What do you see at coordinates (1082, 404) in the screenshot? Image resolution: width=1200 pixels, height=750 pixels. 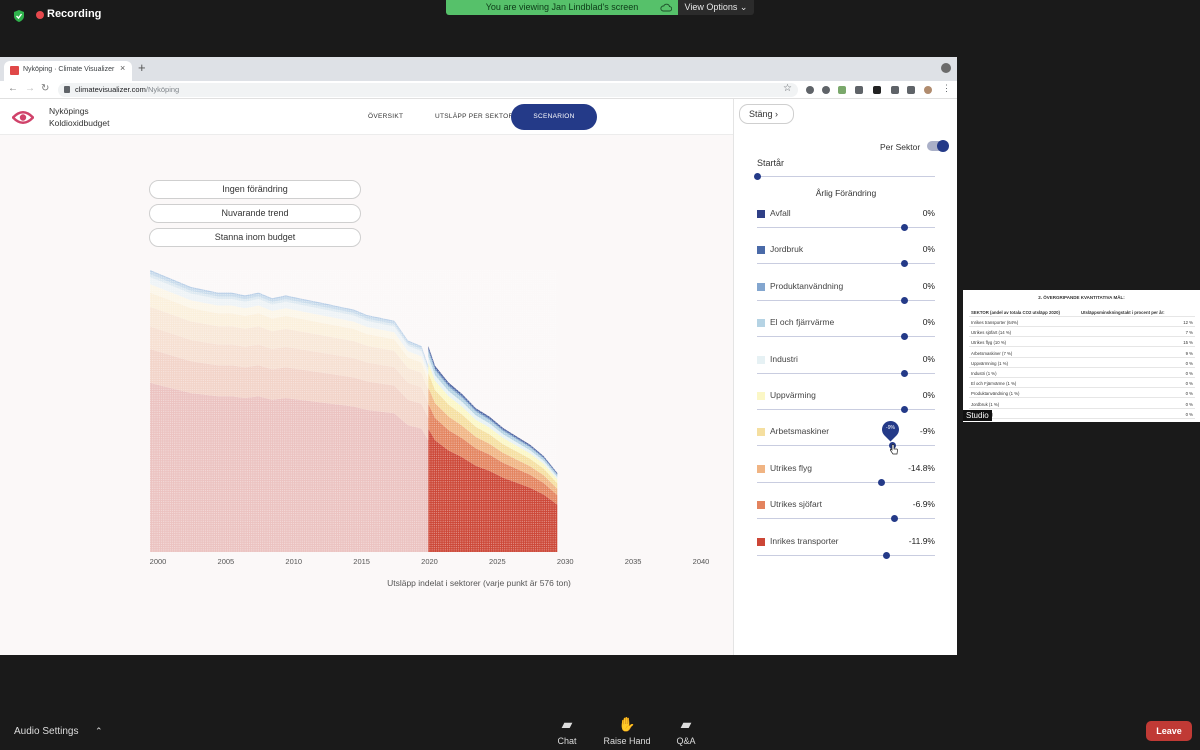 I see `studio-table-row: Jordbruk (1 %) 0 %` at bounding box center [1082, 404].